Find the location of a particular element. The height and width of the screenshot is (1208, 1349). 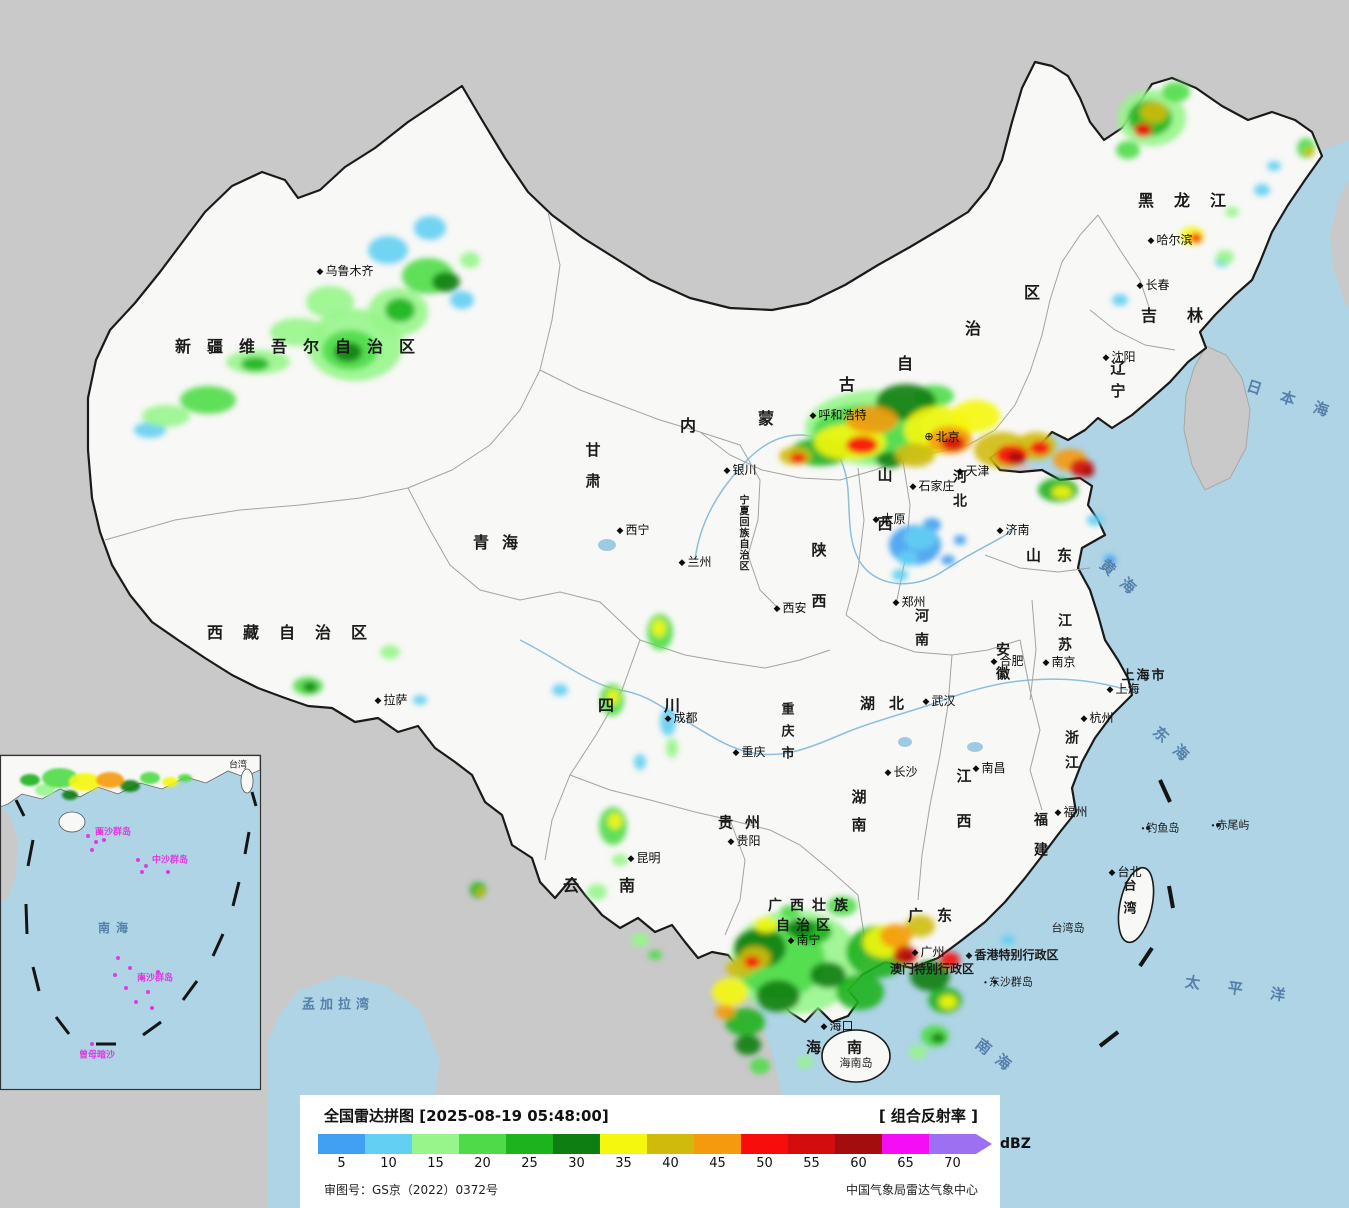

legend-value: 10 is located at coordinates (388, 1163).